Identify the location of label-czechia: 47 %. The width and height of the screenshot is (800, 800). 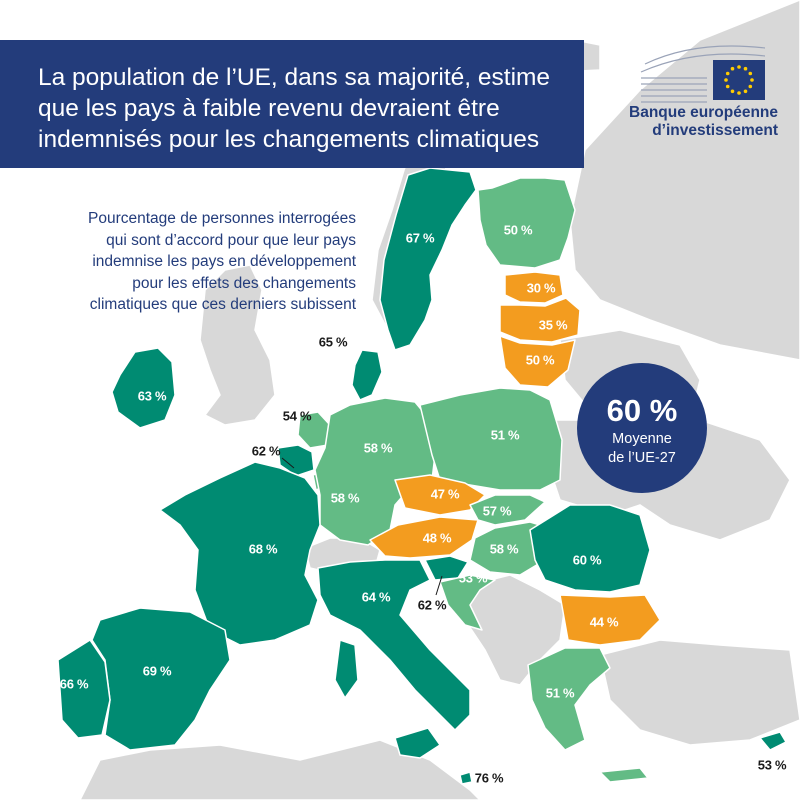
(445, 494).